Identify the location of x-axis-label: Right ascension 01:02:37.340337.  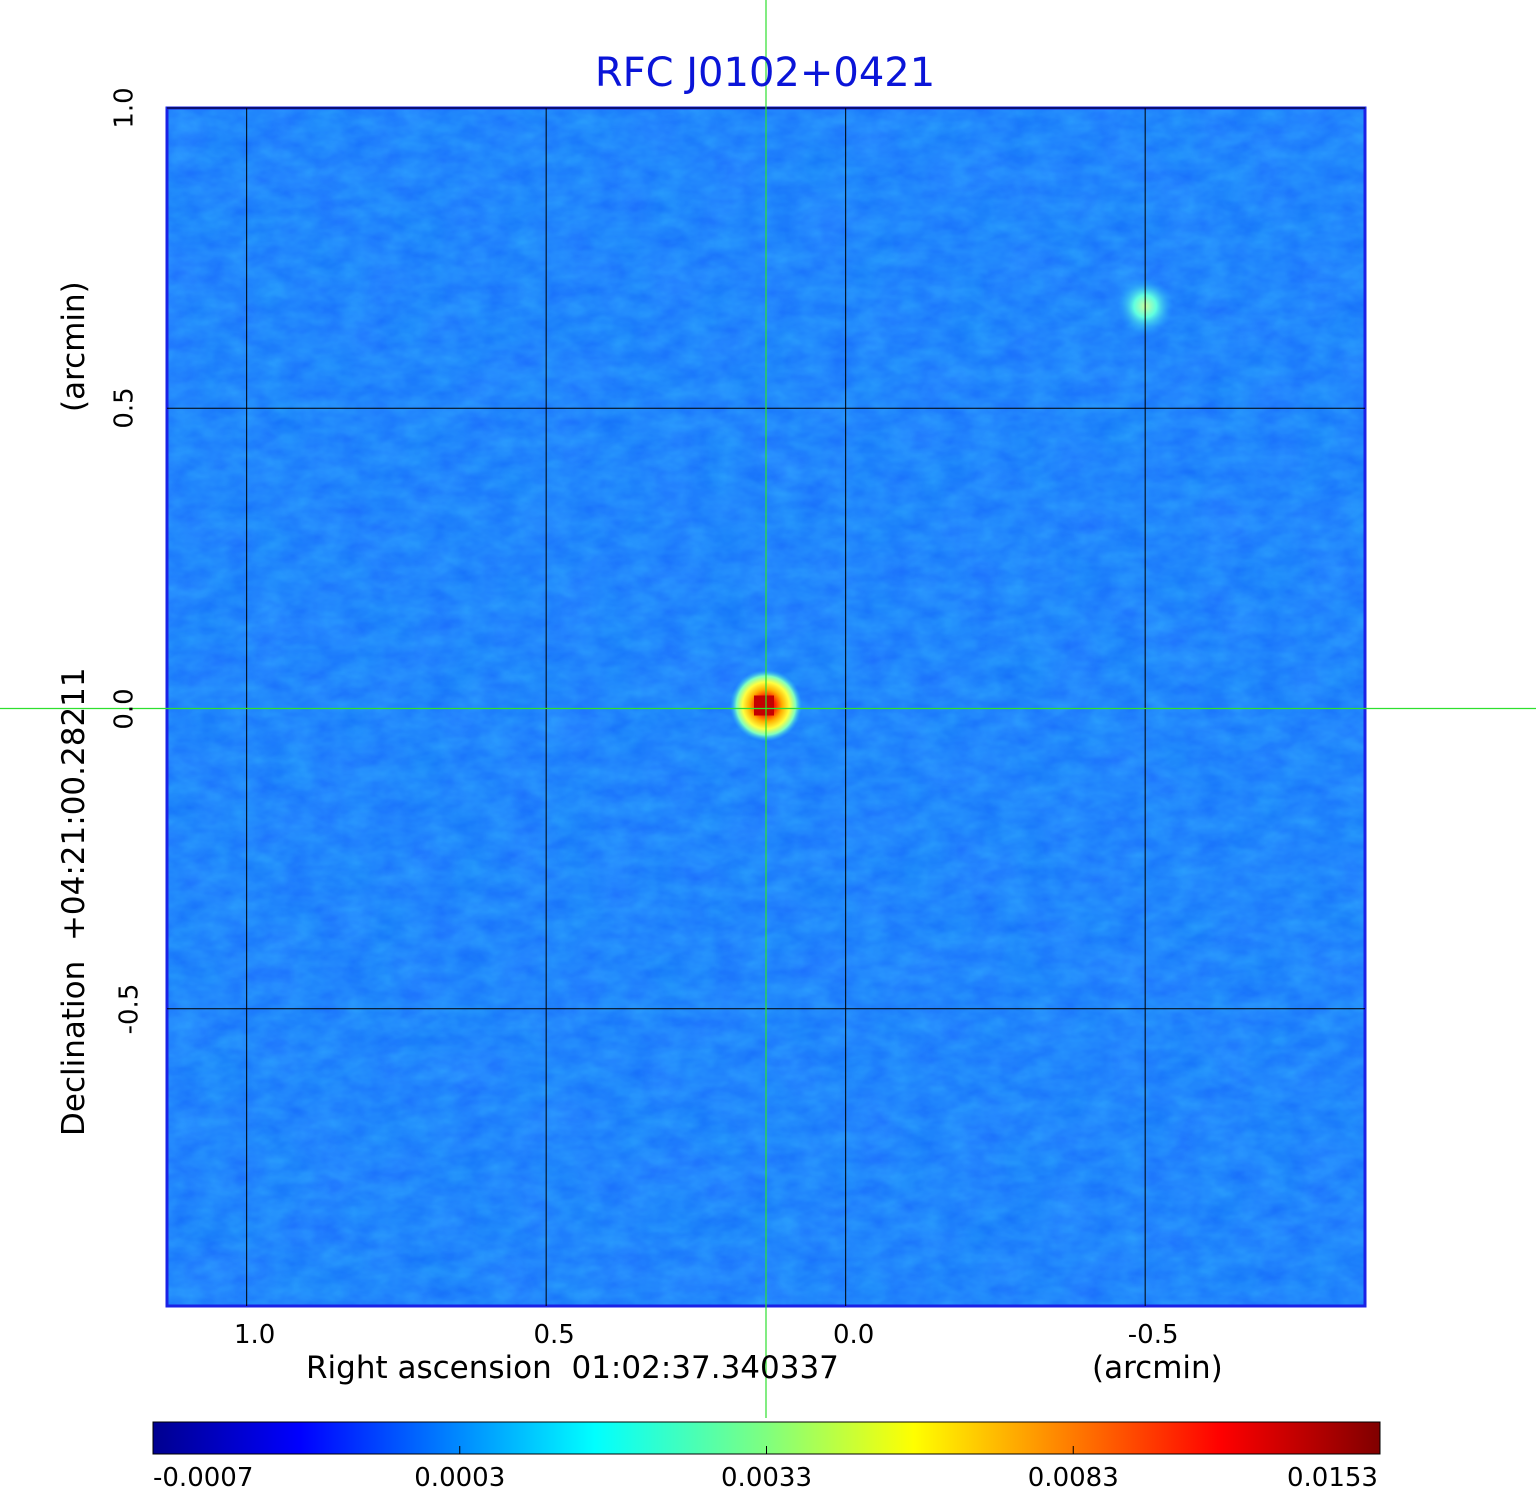
(572, 1368).